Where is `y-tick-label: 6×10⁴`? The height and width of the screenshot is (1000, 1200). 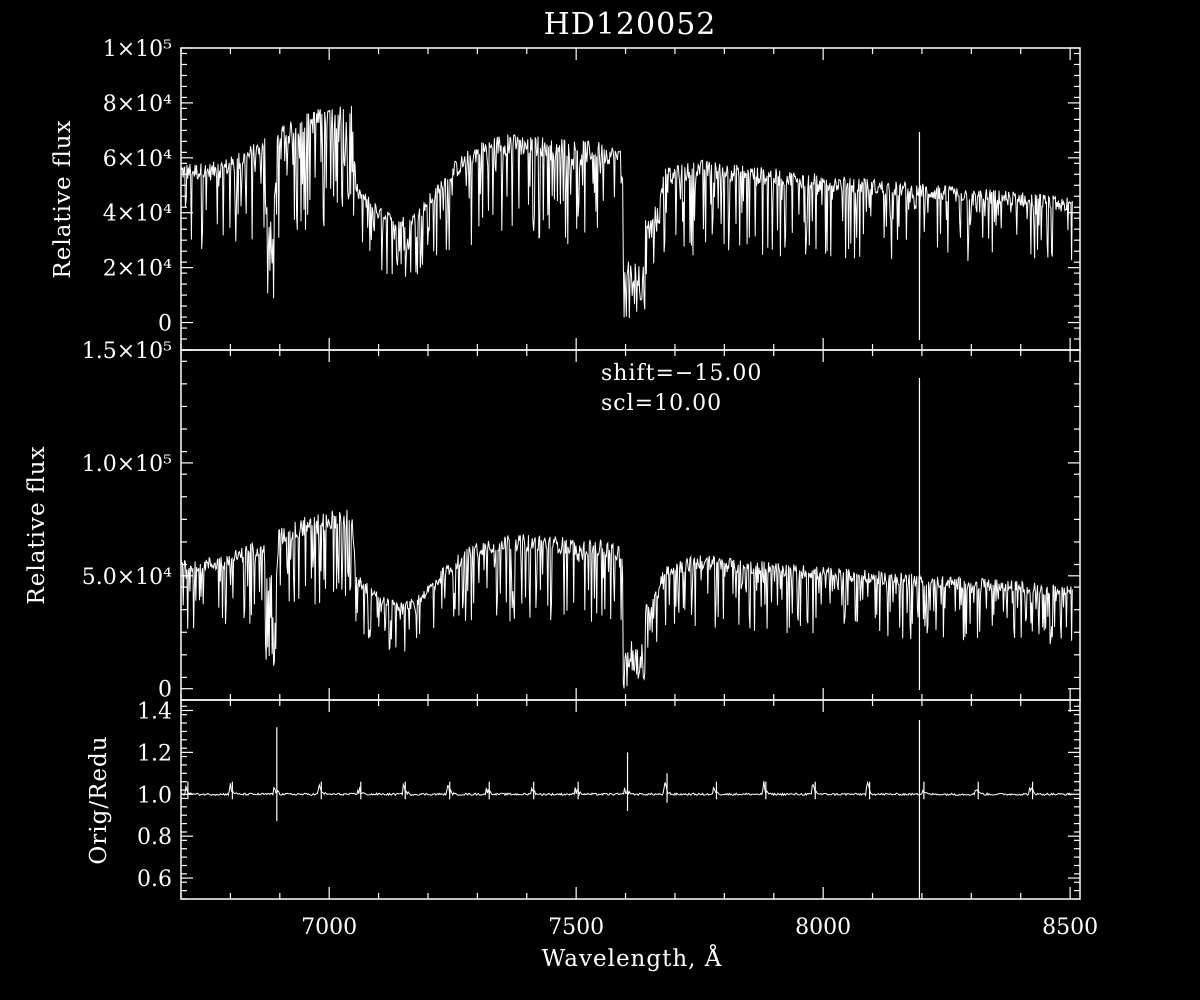
y-tick-label: 6×10⁴ is located at coordinates (137, 159).